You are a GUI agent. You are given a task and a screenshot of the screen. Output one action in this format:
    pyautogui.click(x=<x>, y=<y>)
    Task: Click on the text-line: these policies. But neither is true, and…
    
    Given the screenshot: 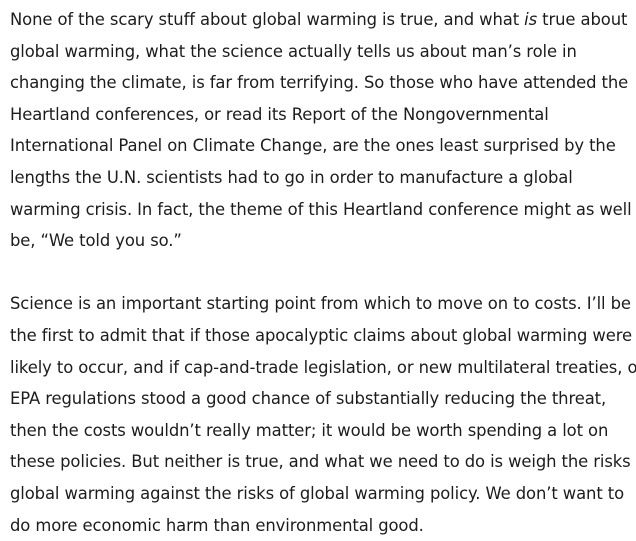 What is the action you would take?
    pyautogui.click(x=321, y=462)
    